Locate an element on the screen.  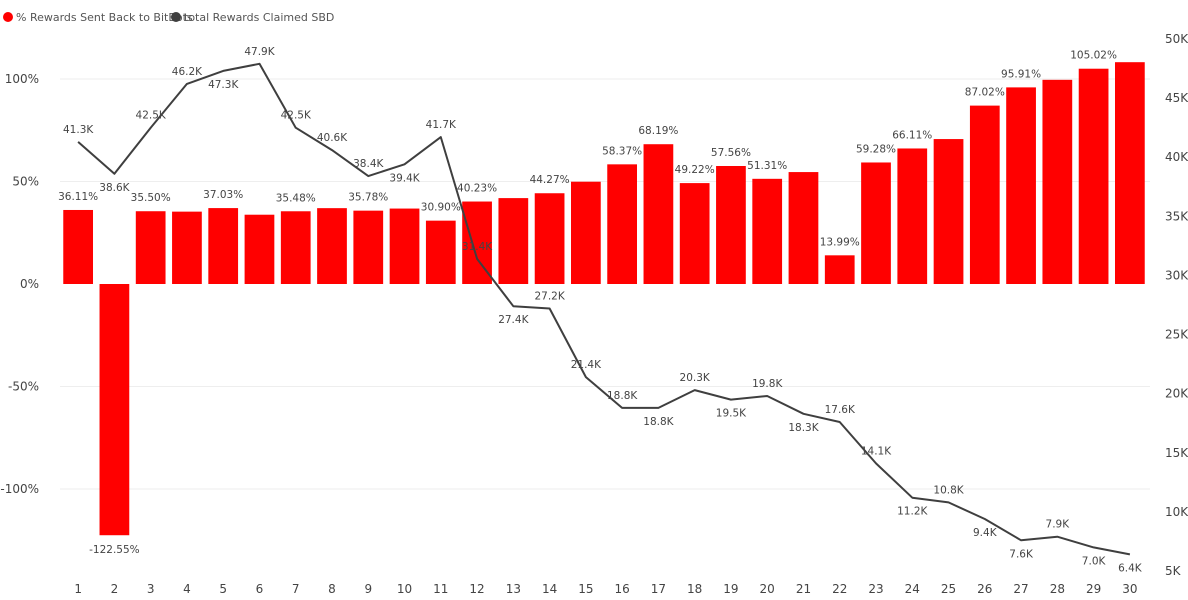
bar-data-label: 40.23% is located at coordinates (477, 189).